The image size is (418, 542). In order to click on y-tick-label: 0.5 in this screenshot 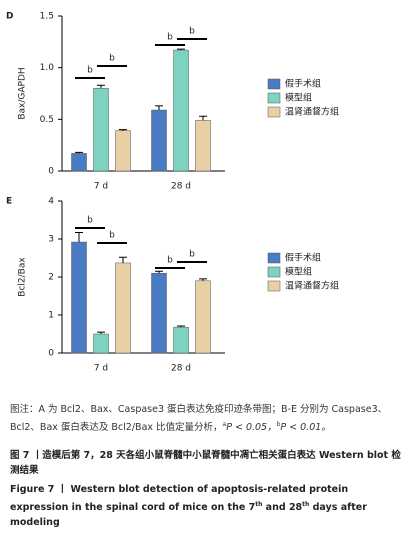, I will do `click(47, 120)`.